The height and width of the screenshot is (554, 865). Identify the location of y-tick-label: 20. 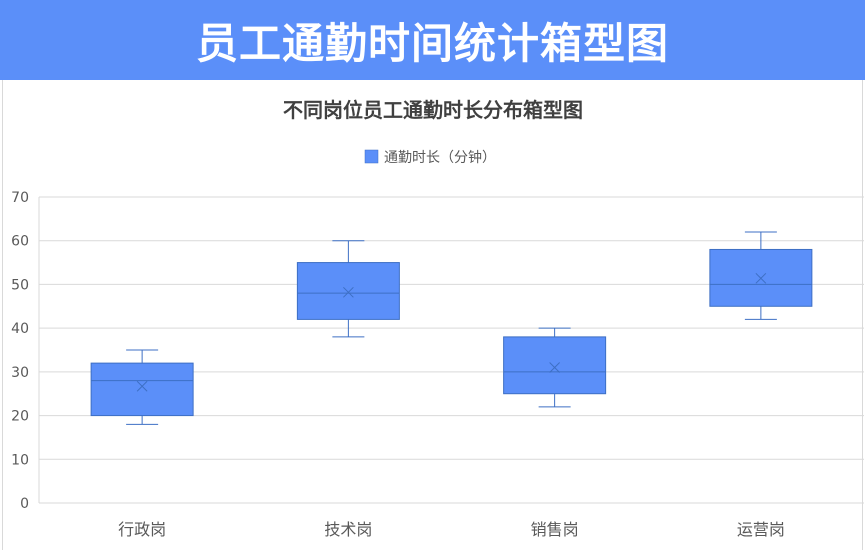
(20, 417).